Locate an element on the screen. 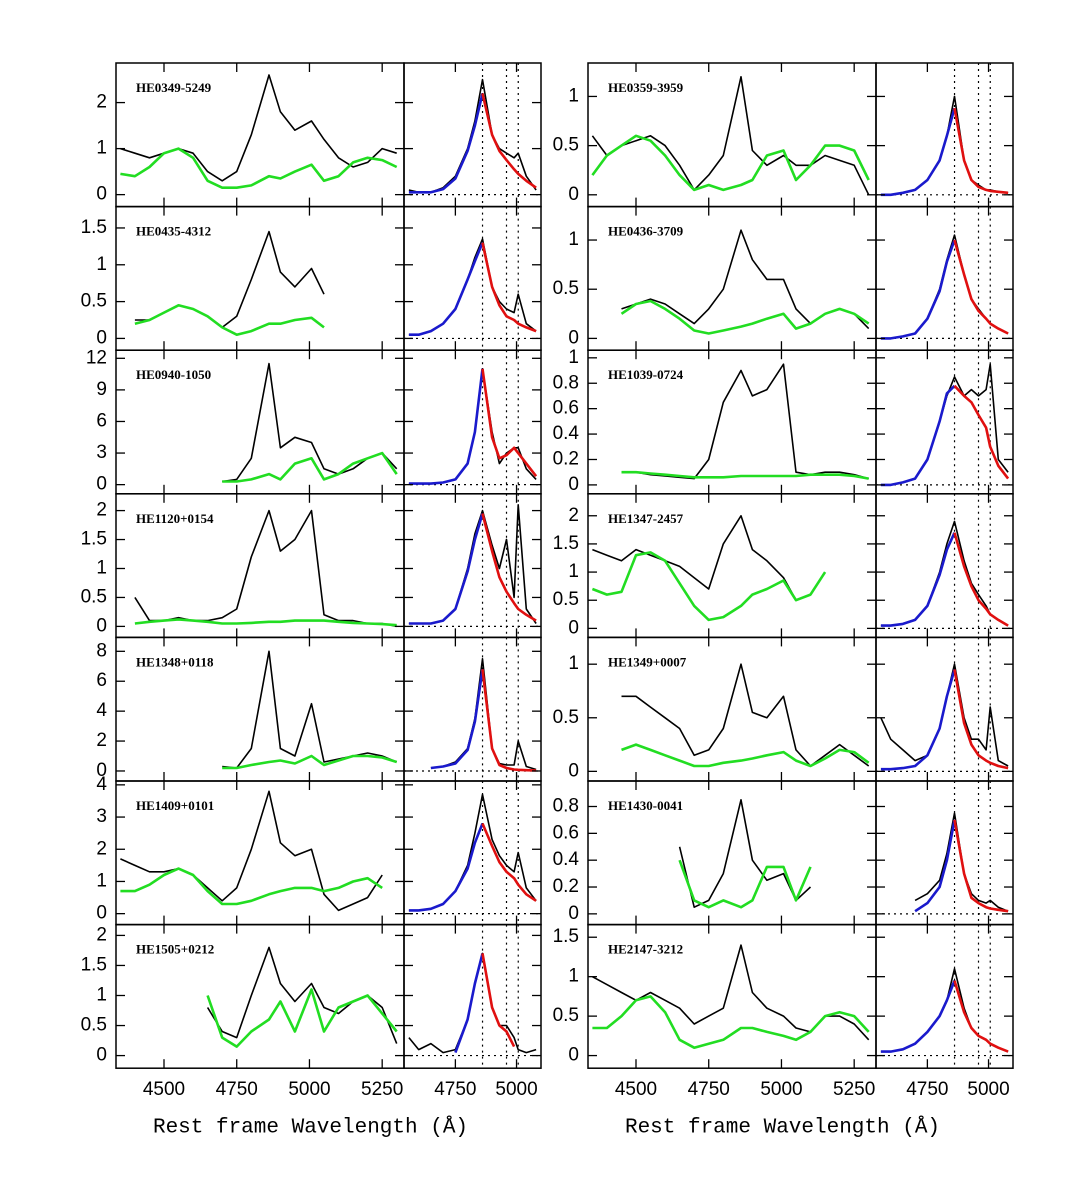 The width and height of the screenshot is (1068, 1177). y-tick-label: 0.4 is located at coordinates (566, 433).